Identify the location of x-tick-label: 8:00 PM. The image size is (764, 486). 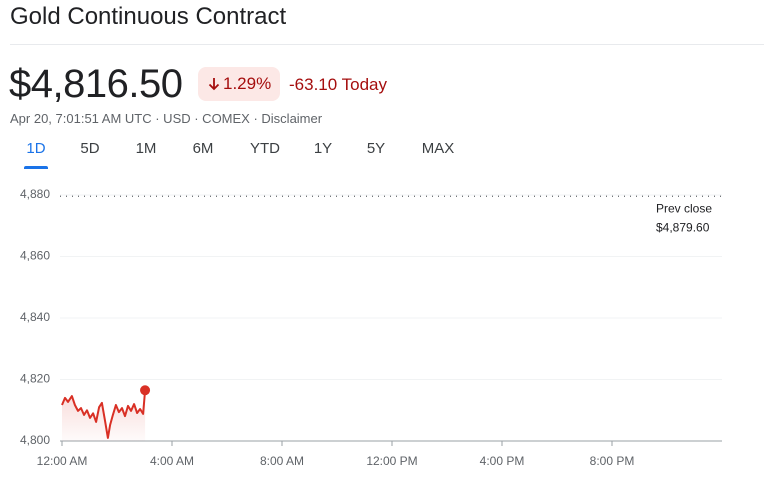
(612, 461).